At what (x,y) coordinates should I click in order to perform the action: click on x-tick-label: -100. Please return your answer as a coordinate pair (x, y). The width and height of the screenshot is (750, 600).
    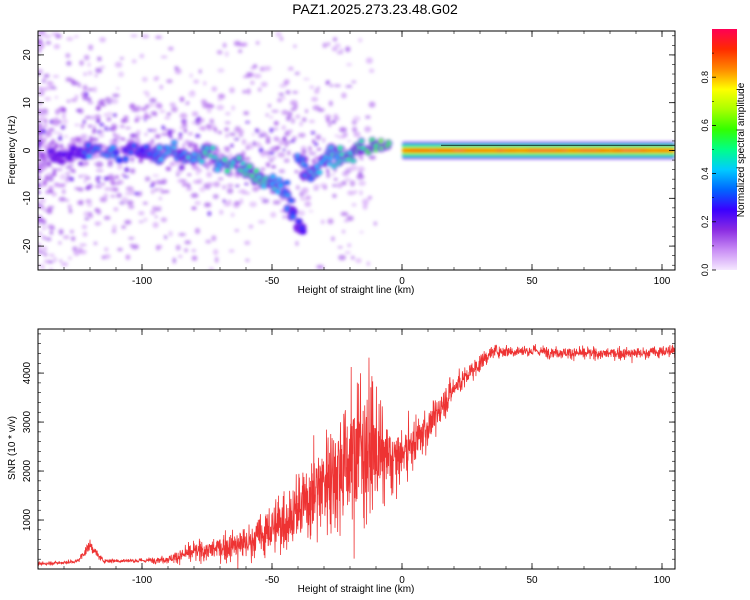
    Looking at the image, I should click on (142, 580).